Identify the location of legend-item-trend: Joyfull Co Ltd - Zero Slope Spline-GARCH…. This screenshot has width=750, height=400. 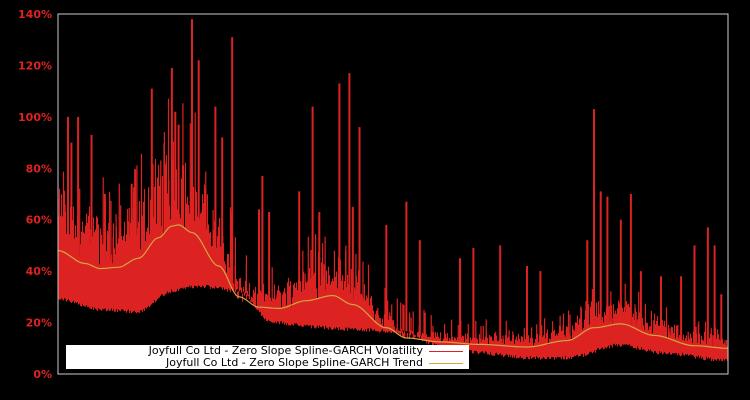
(294, 363).